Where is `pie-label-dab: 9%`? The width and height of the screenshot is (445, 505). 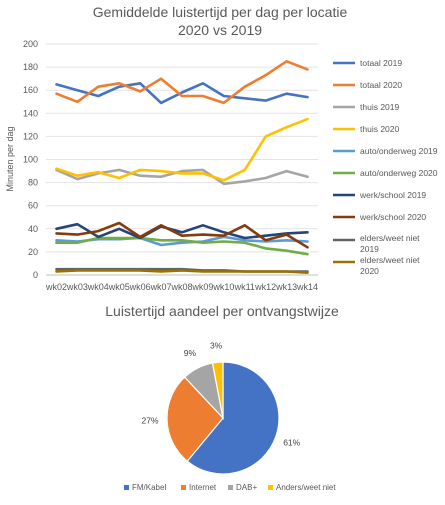
pie-label-dab: 9% is located at coordinates (190, 353).